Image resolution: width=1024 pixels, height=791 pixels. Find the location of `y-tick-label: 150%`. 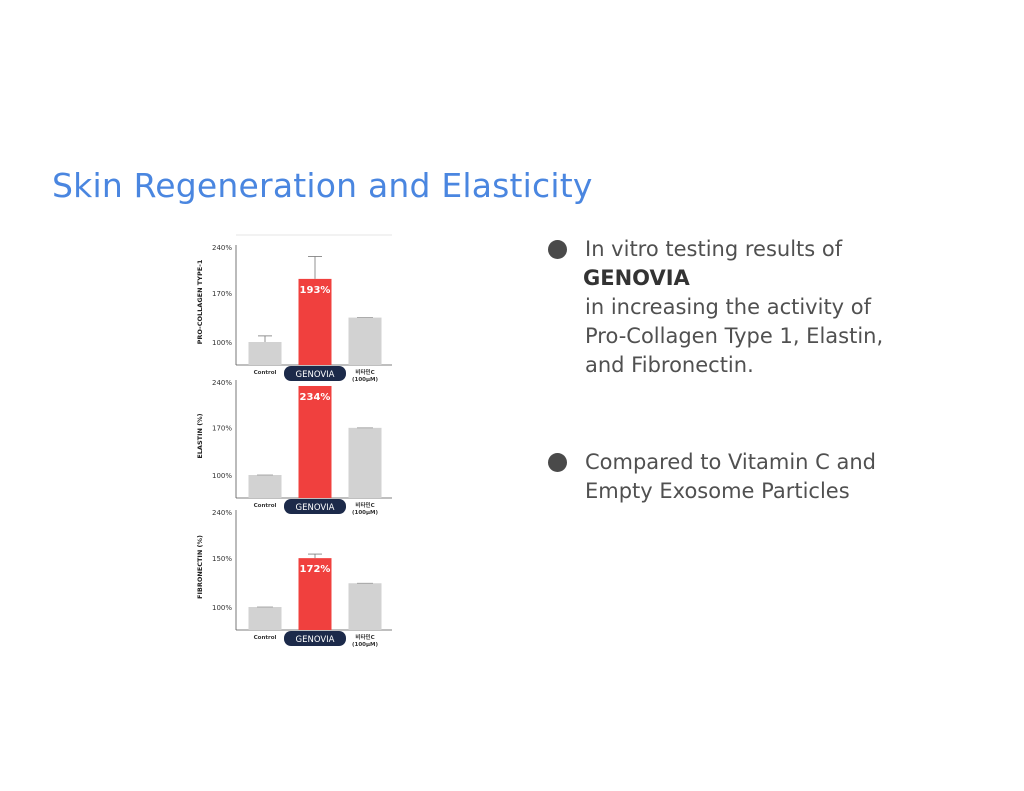

y-tick-label: 150% is located at coordinates (222, 559).